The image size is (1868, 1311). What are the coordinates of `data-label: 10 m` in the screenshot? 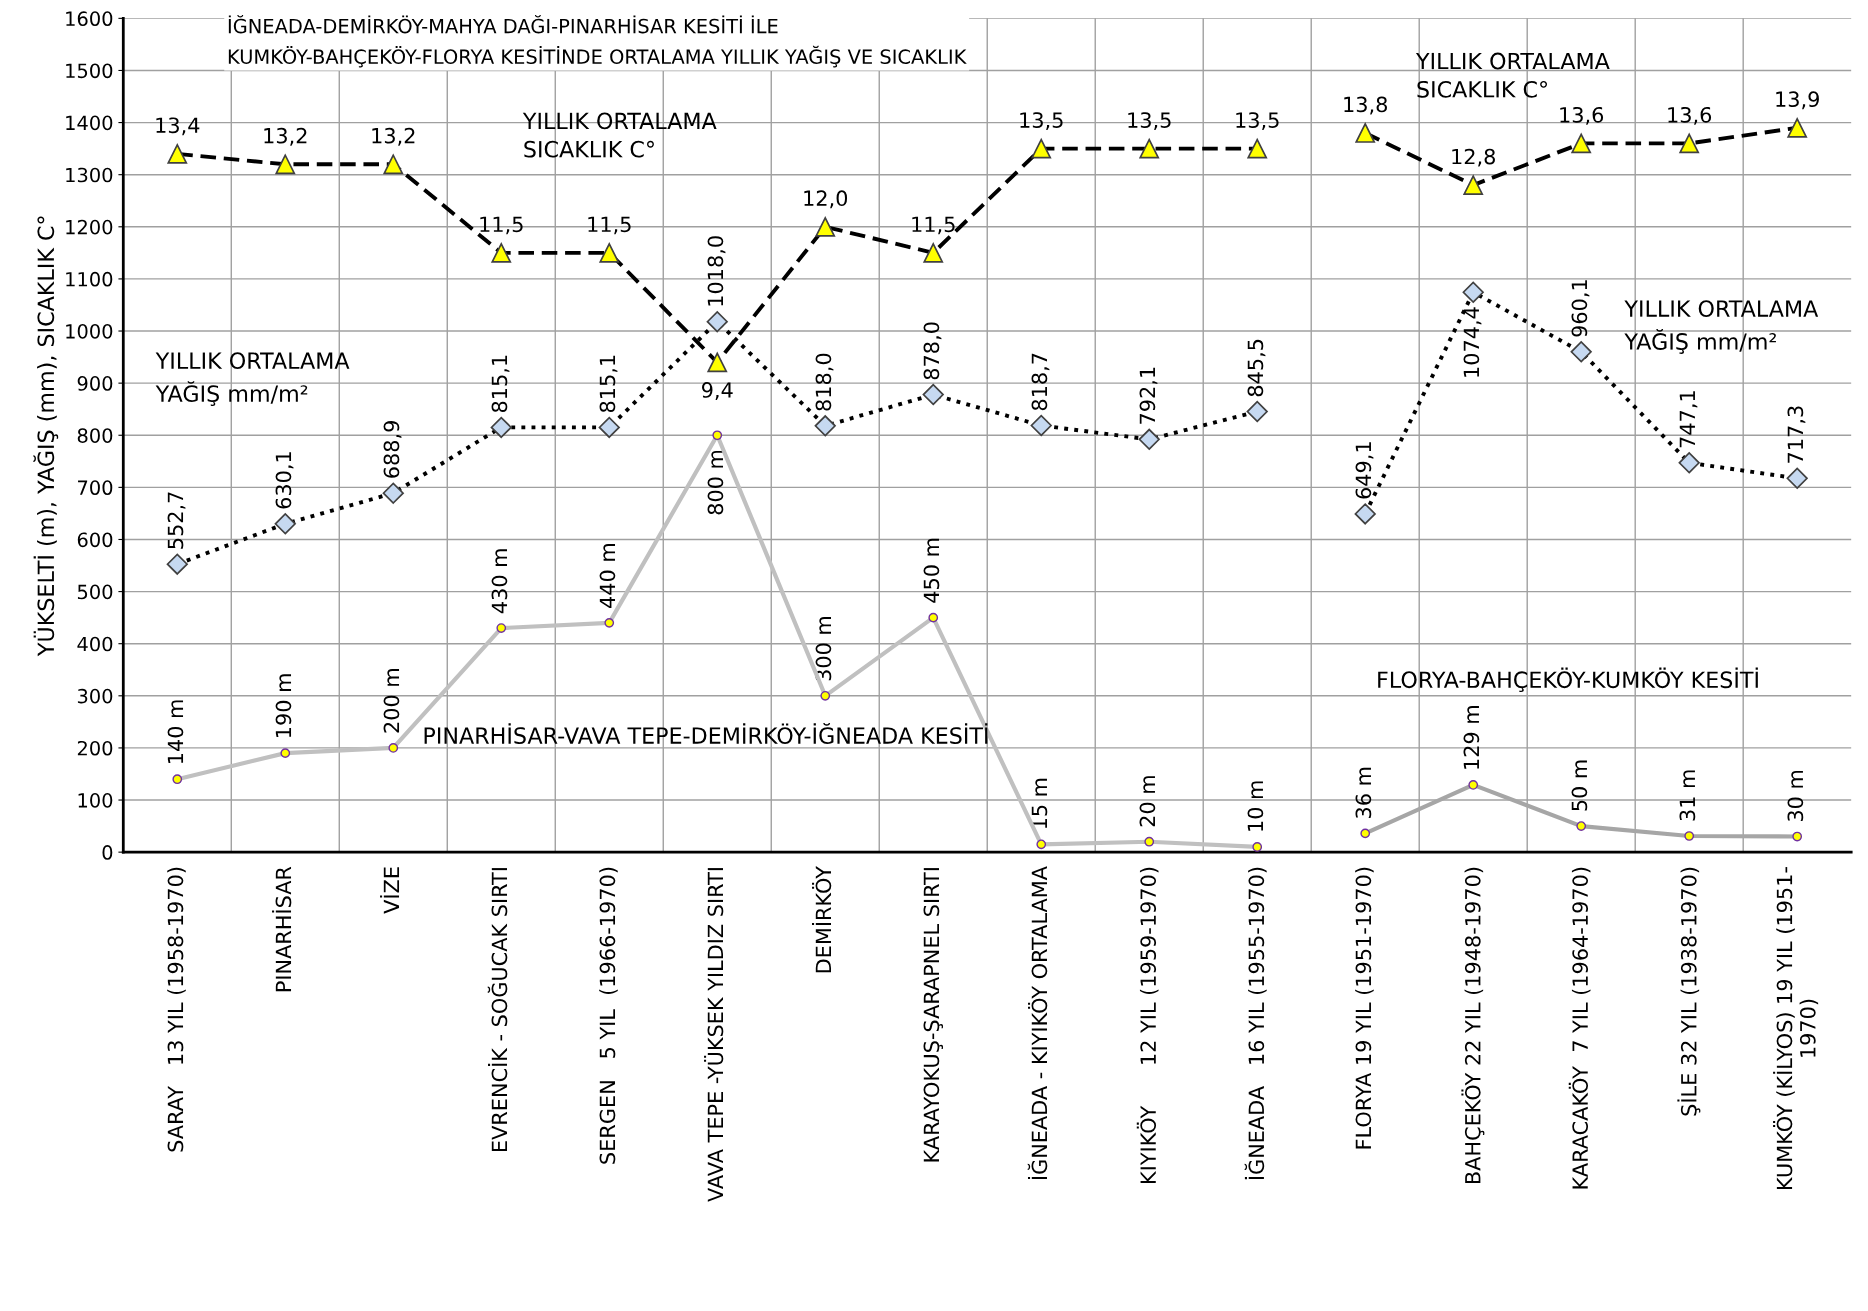 It's located at (1255, 806).